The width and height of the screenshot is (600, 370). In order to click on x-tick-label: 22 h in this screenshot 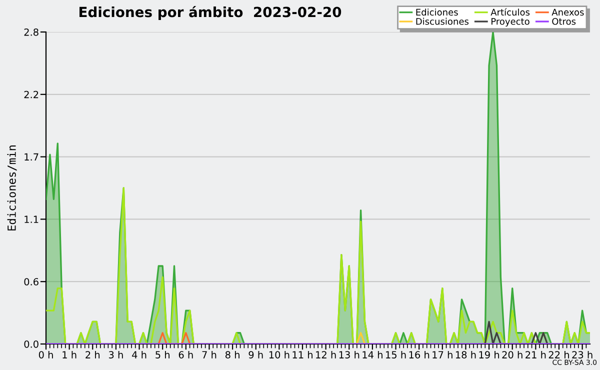, I will do `click(558, 354)`.